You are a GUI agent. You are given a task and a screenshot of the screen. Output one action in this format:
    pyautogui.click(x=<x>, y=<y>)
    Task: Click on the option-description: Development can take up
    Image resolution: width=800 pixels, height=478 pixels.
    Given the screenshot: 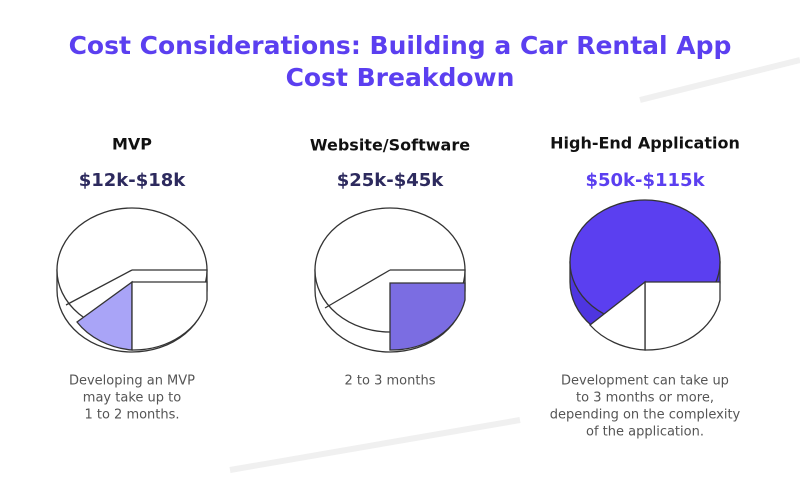 What is the action you would take?
    pyautogui.click(x=645, y=381)
    